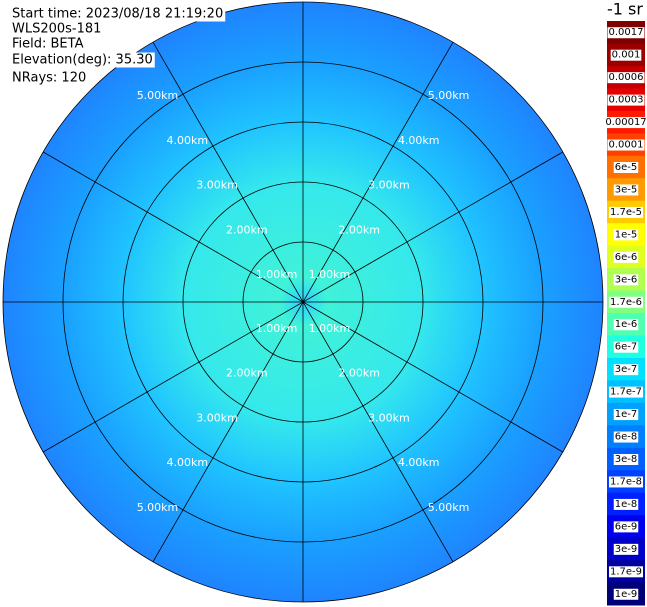  I want to click on colorbar-label: 3e-8, so click(626, 459).